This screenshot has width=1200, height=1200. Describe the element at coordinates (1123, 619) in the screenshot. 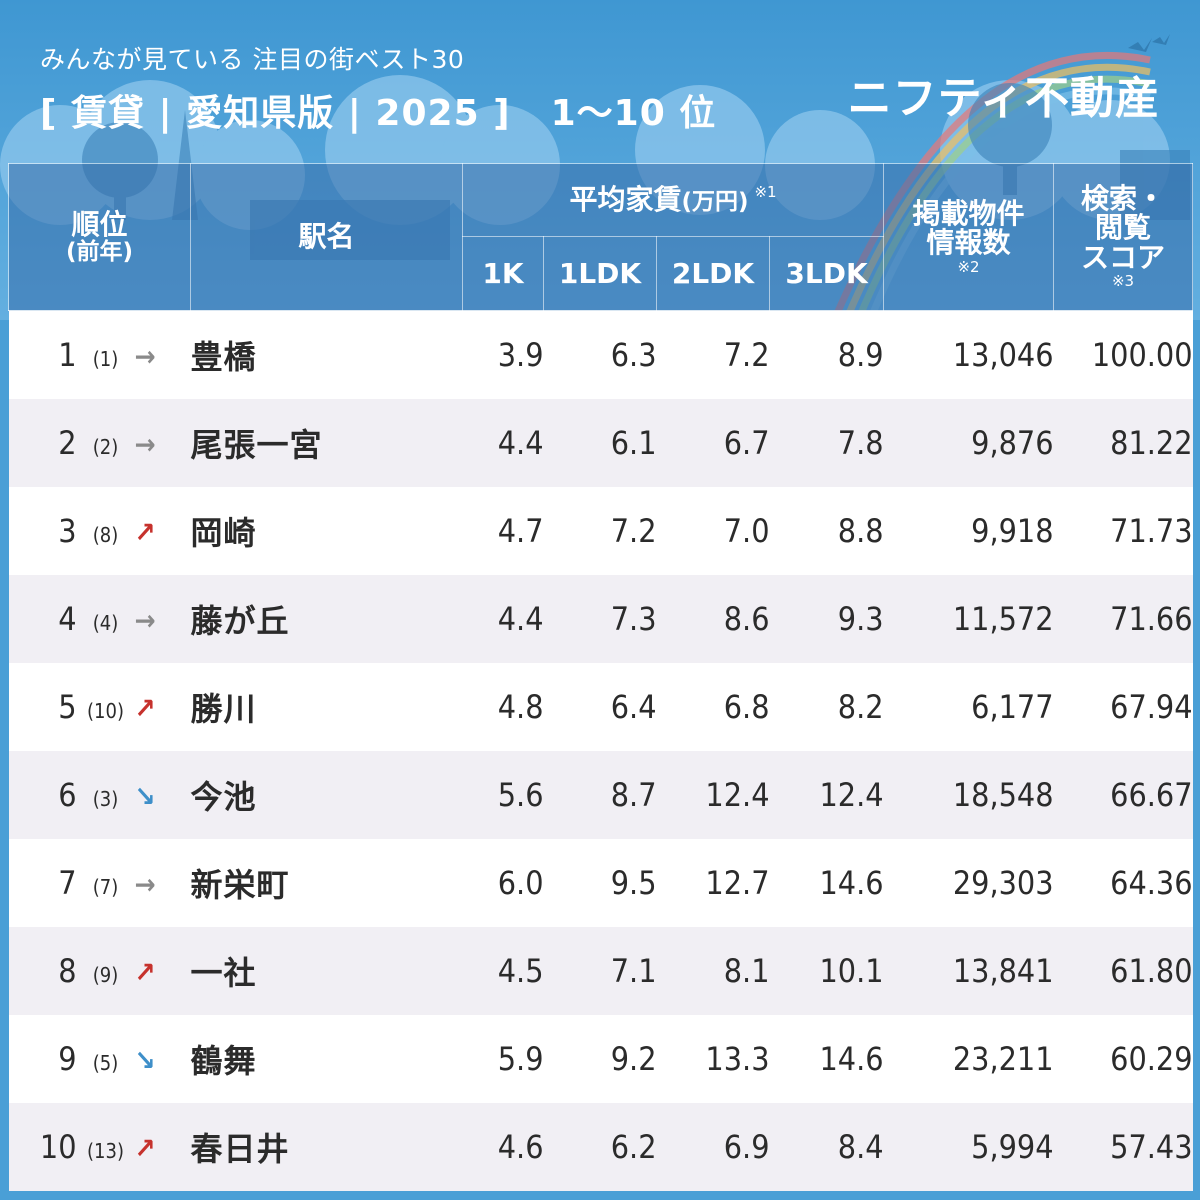

I see `search-score: 71.66` at that location.